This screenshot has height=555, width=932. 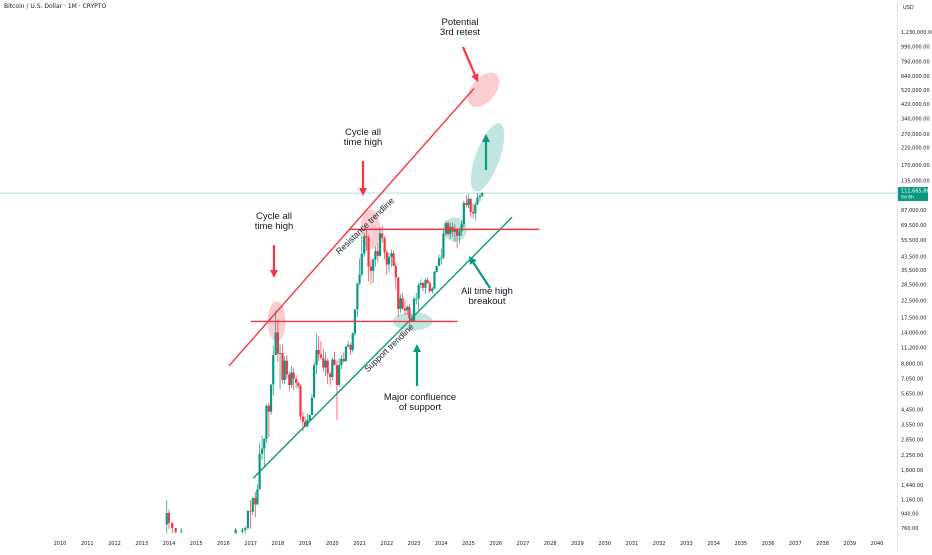 I want to click on annotation-potential-retest: Potential 3rd retest, so click(x=460, y=28).